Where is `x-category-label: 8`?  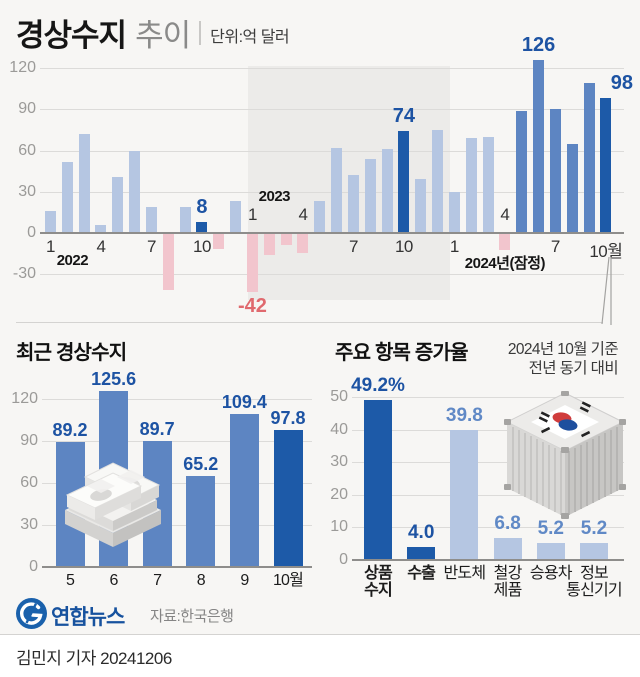 x-category-label: 8 is located at coordinates (201, 580).